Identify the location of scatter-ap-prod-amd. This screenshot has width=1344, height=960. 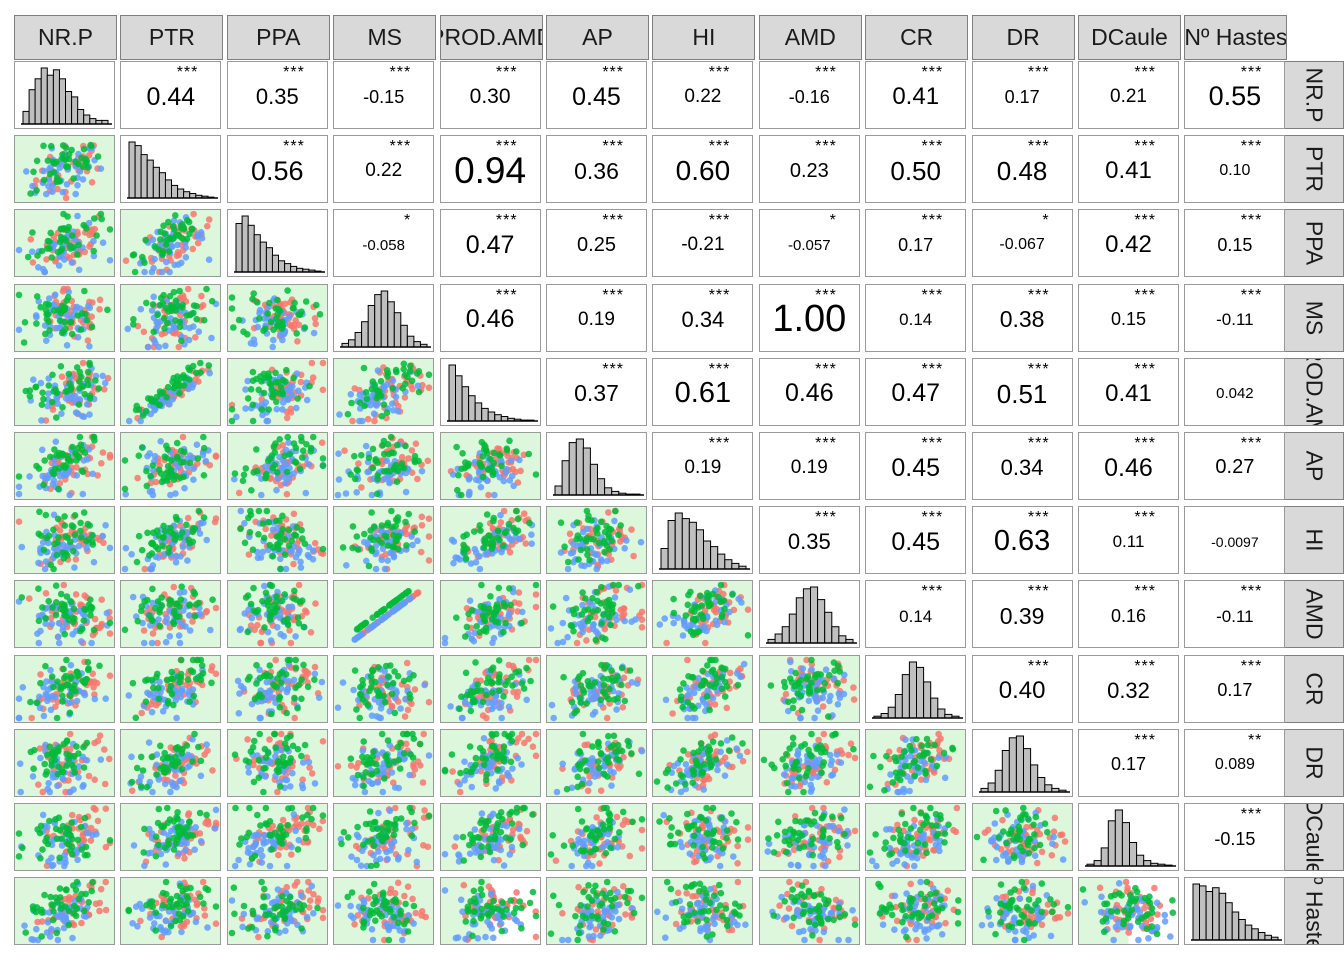
(490, 466).